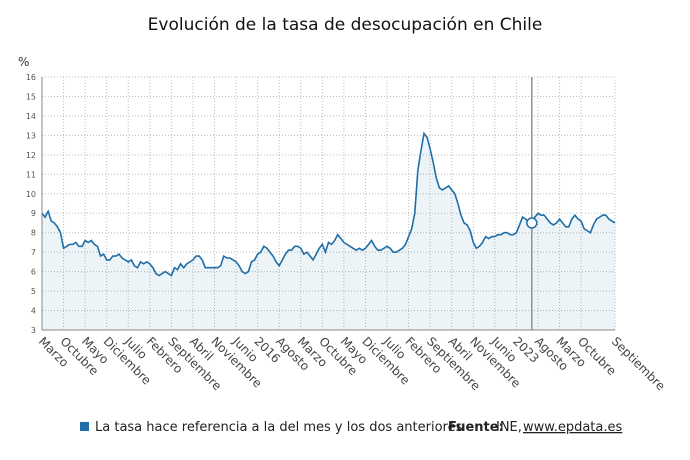  Describe the element at coordinates (31, 96) in the screenshot. I see `y-tick-label: 15` at that location.